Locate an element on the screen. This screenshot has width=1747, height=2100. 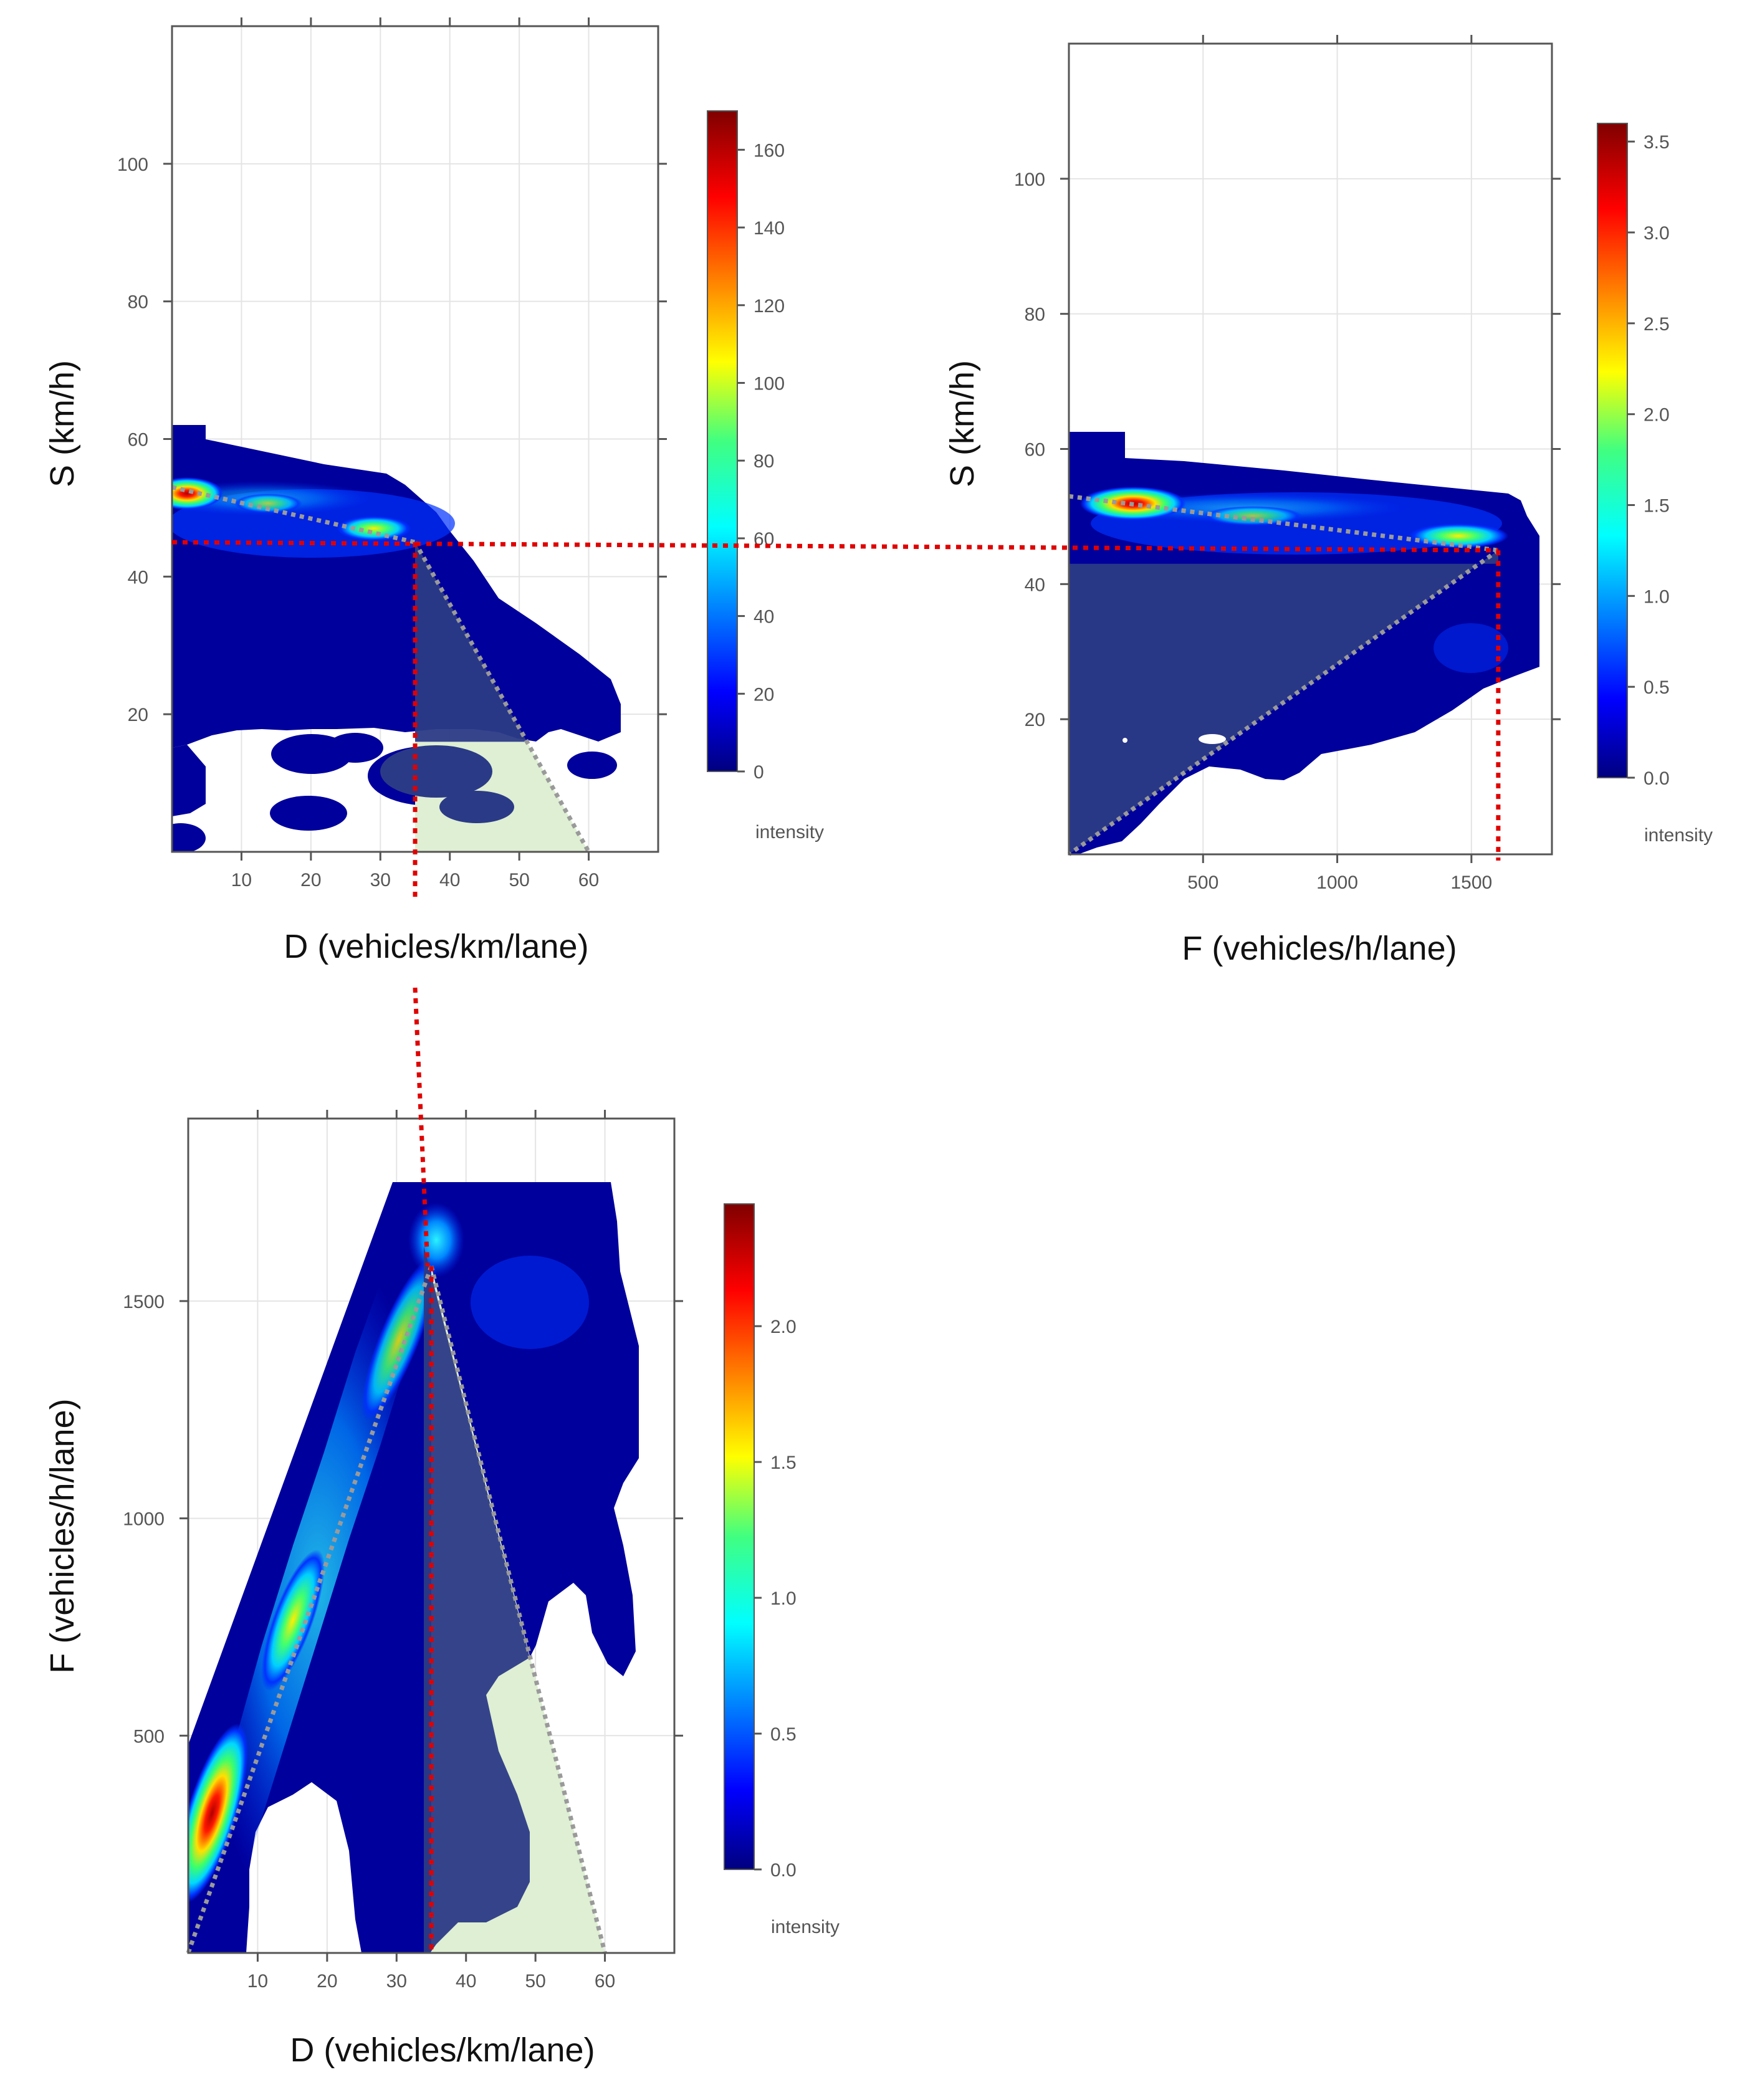
x-axis-title-p2: F (vehicles/h/lane) is located at coordinates (1319, 948).